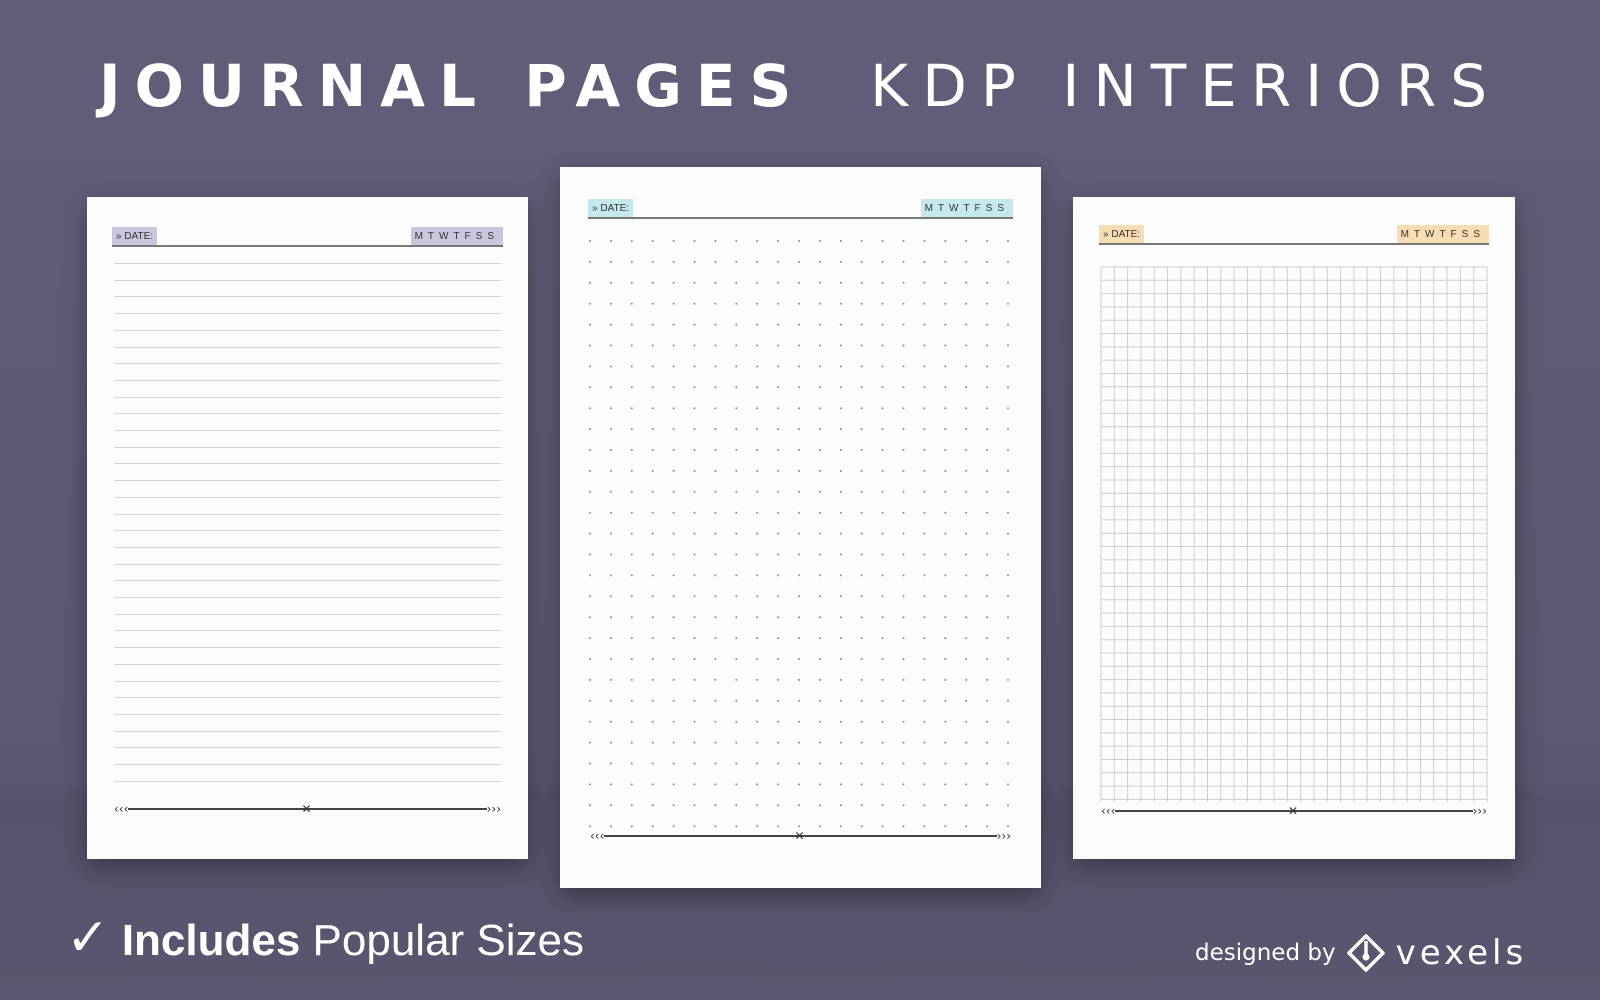 Image resolution: width=1600 pixels, height=1000 pixels. I want to click on title-light: KDP INTERIORS, so click(1186, 86).